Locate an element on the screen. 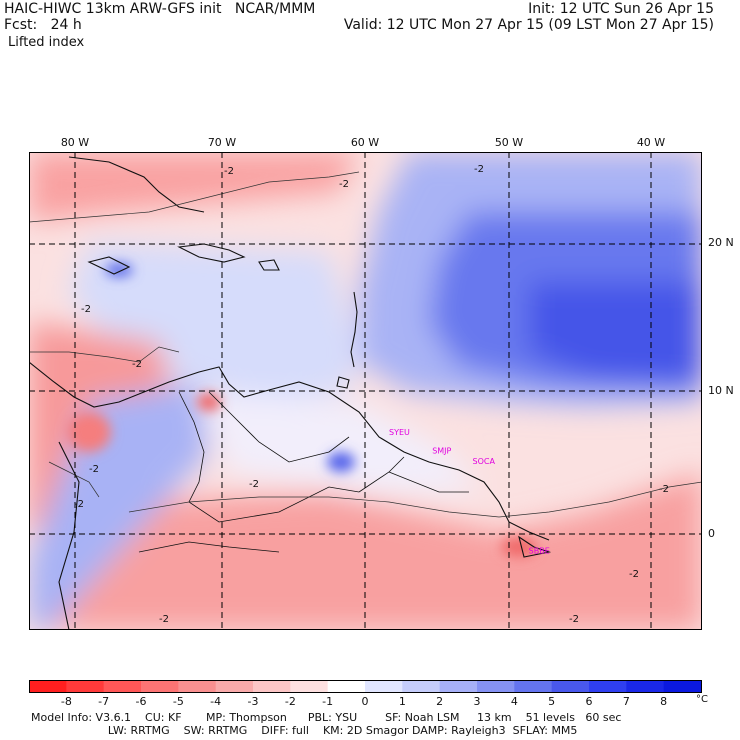 The height and width of the screenshot is (740, 740). map-title: HAIC-HIWC 13km ARW-GFS init NCAR/MMM is located at coordinates (160, 9).